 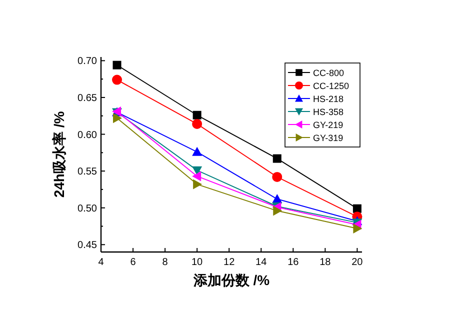 What do you see at coordinates (328, 125) in the screenshot?
I see `legend-label: GY-219` at bounding box center [328, 125].